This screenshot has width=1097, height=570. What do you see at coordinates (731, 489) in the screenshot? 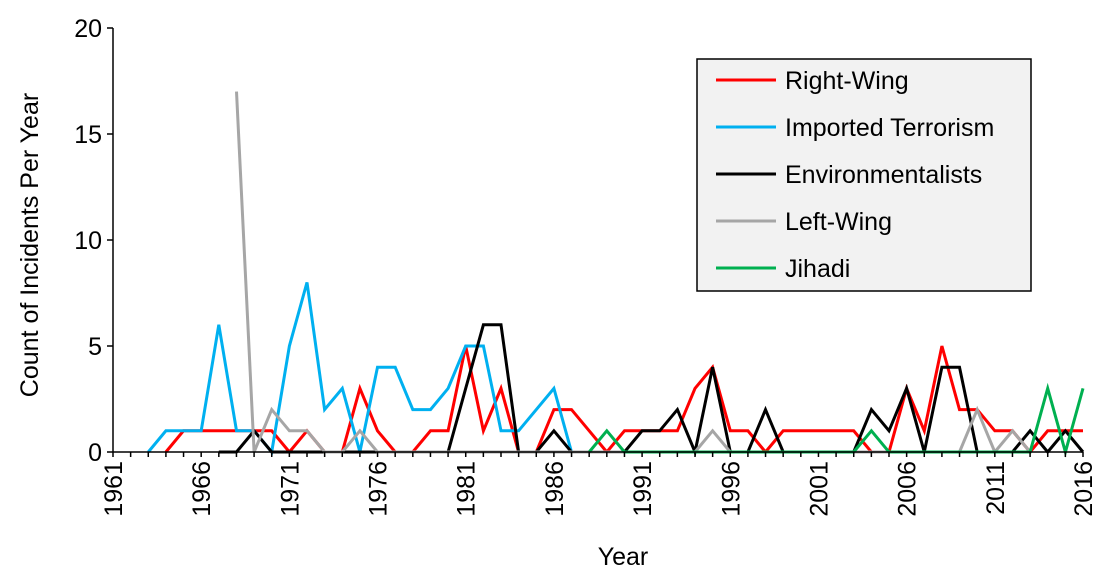
I see `x-tick-label: 1996` at bounding box center [731, 489].